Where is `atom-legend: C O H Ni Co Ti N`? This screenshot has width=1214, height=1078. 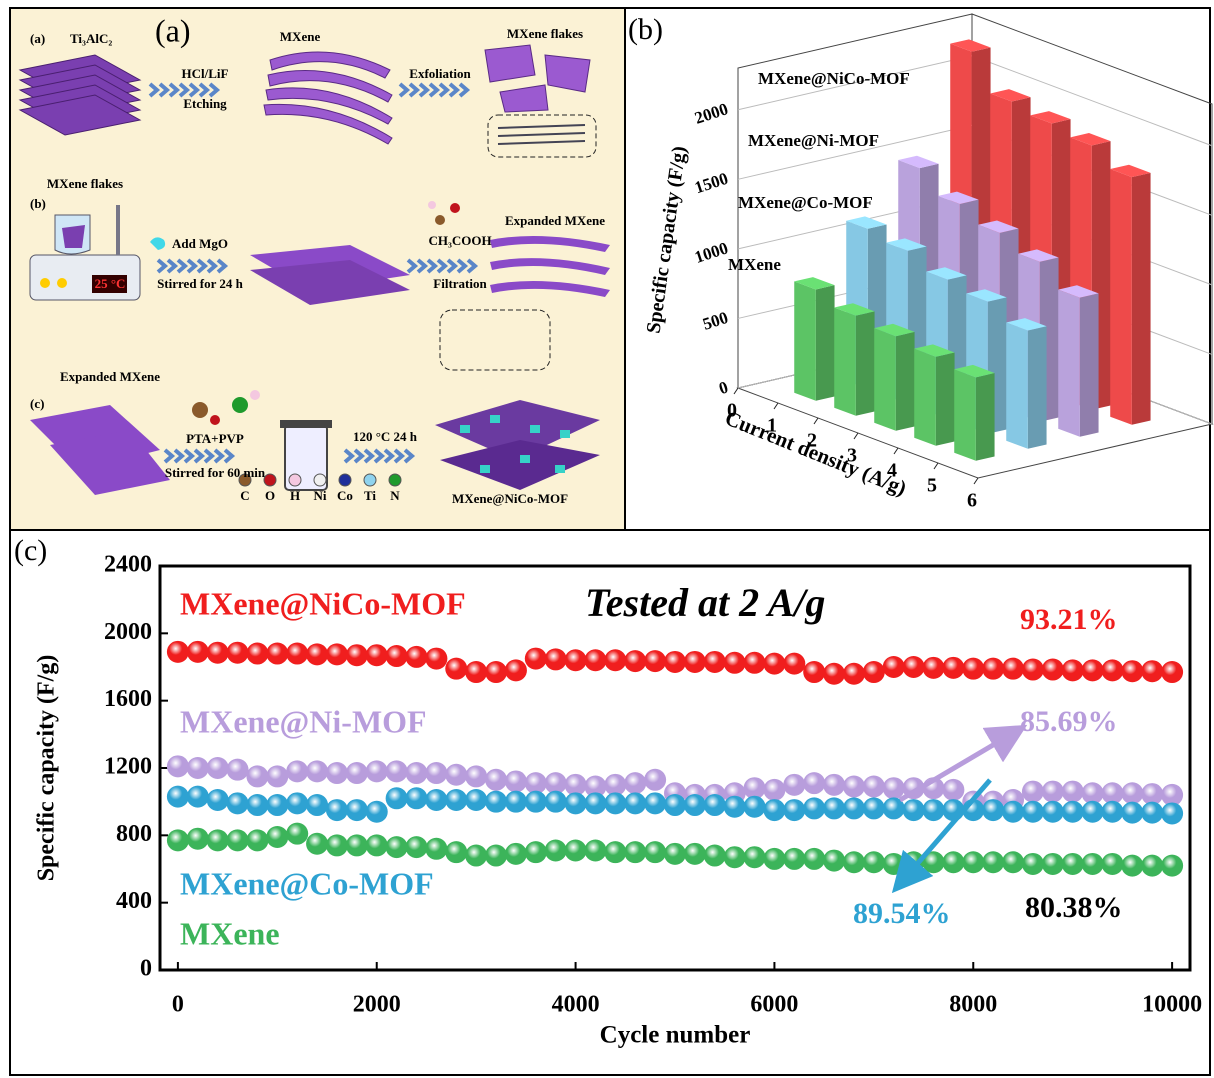
atom-legend: C O H Ni Co Ti N is located at coordinates (320, 488).